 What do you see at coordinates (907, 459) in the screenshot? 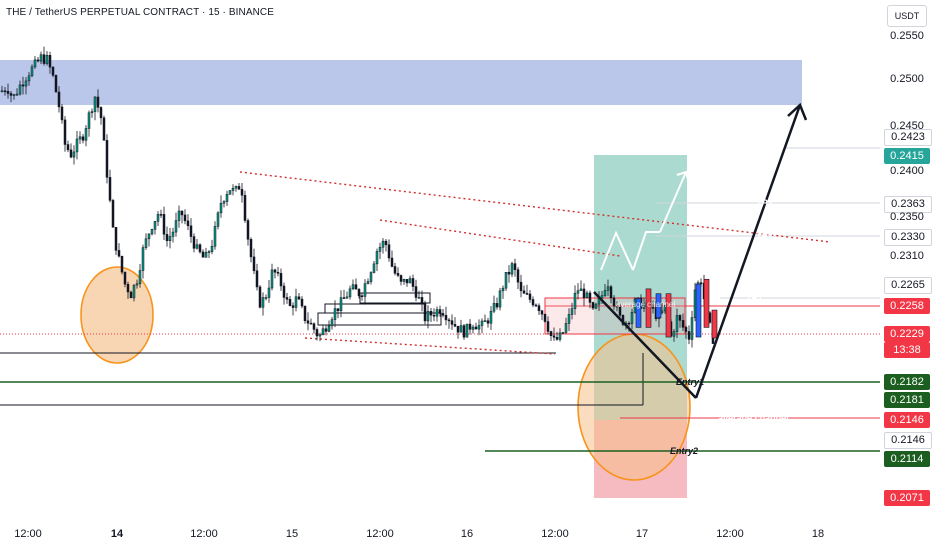
I see `price-tag: 0.2114` at bounding box center [907, 459].